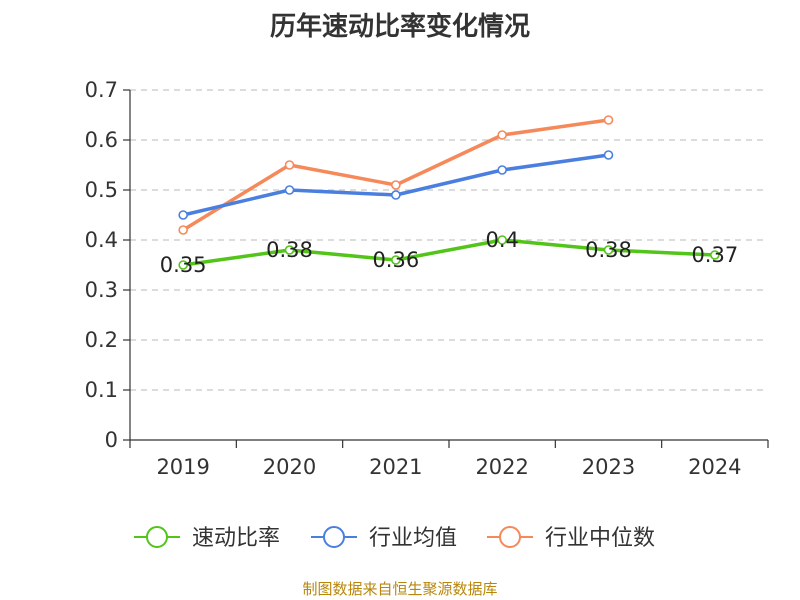 This screenshot has width=800, height=600. I want to click on y-tick-label: 0.6, so click(101, 140).